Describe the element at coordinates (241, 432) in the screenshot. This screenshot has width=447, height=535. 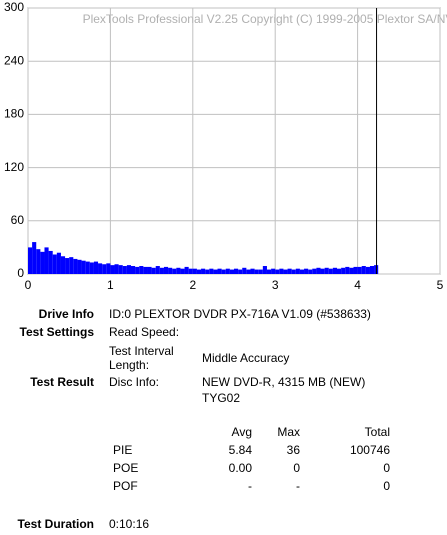
I see `column-header: Avg` at that location.